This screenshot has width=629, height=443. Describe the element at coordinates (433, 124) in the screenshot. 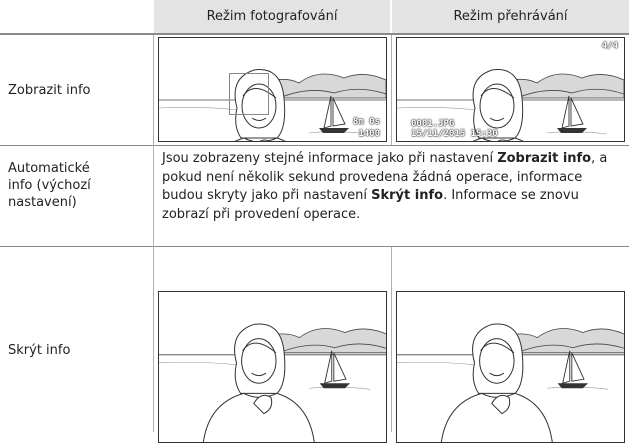

I see `overlay-text: 0001.JPG` at that location.